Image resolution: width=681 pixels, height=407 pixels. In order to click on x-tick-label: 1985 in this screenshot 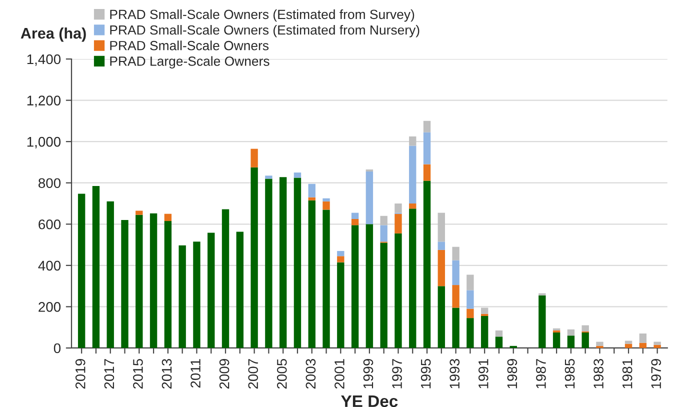, I will do `click(569, 373)`.